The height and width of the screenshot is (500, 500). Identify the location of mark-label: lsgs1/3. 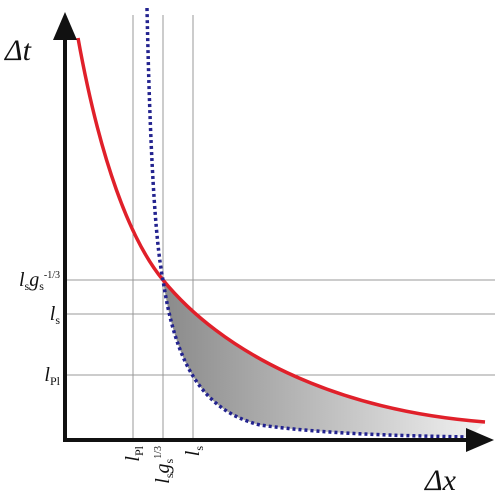
(164, 465).